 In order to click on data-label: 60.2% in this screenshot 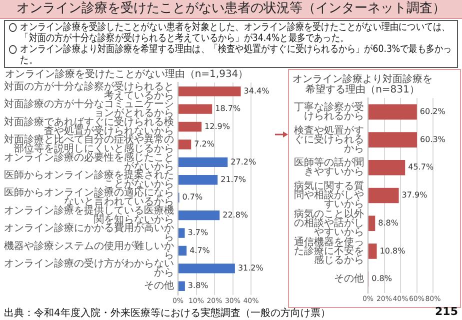, I will do `click(433, 111)`.